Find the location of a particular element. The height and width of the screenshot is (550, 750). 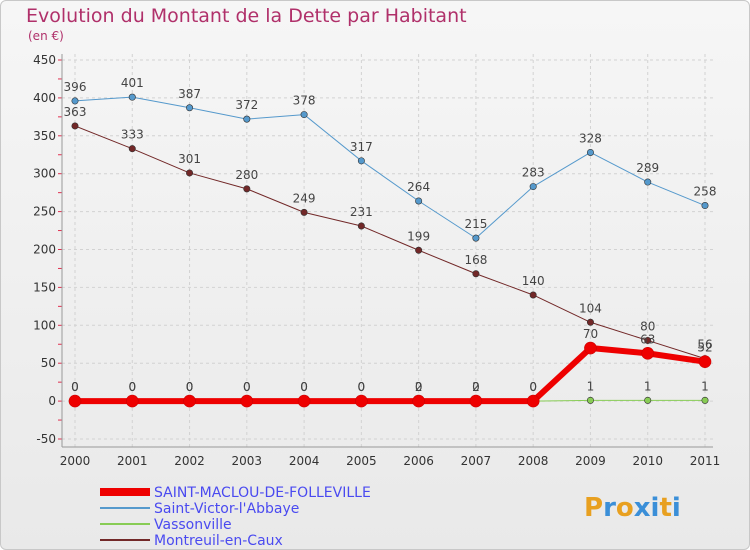

data-label: 199 is located at coordinates (418, 236).